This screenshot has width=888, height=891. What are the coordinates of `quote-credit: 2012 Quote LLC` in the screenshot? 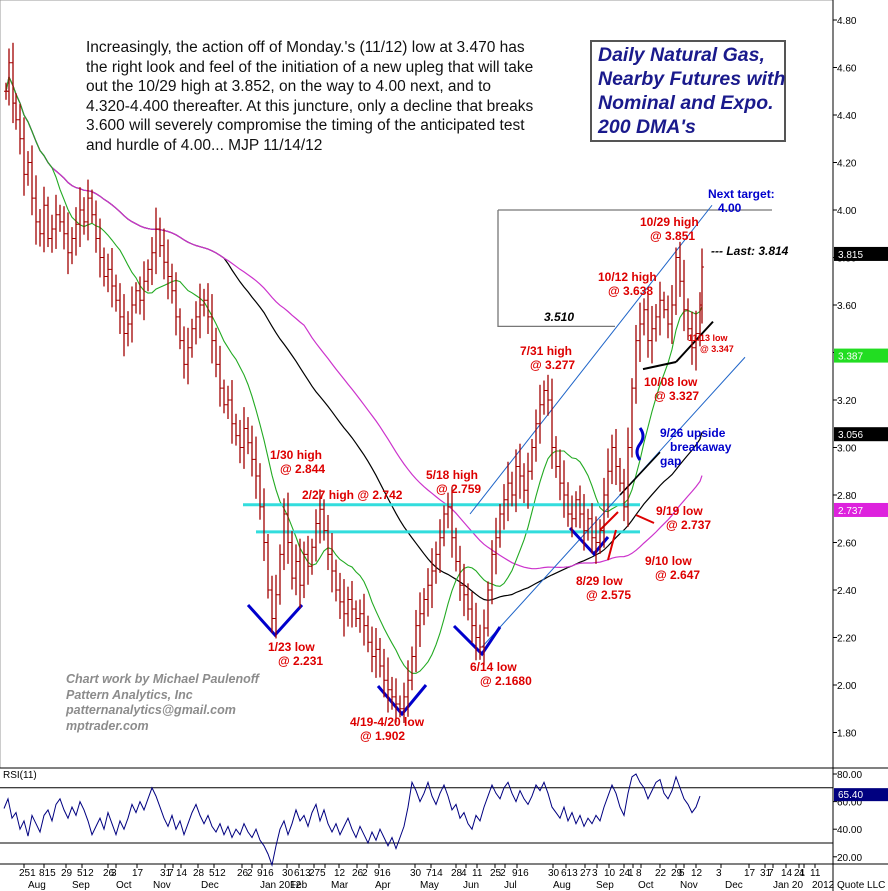 It's located at (848, 885).